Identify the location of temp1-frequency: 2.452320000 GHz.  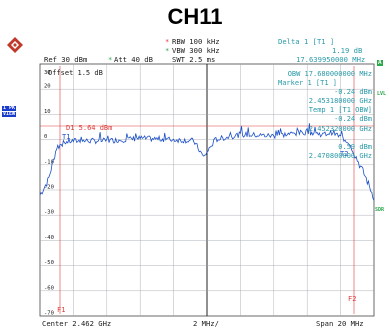
(340, 129).